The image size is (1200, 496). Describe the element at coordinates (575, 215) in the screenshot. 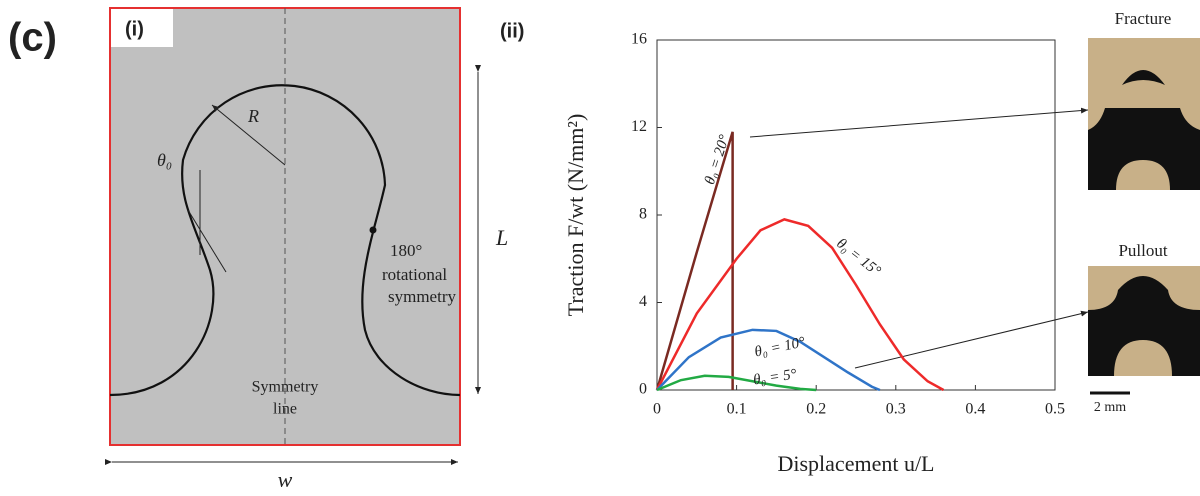

I see `y-axis-label: Traction F/wt (N/mm²)` at that location.